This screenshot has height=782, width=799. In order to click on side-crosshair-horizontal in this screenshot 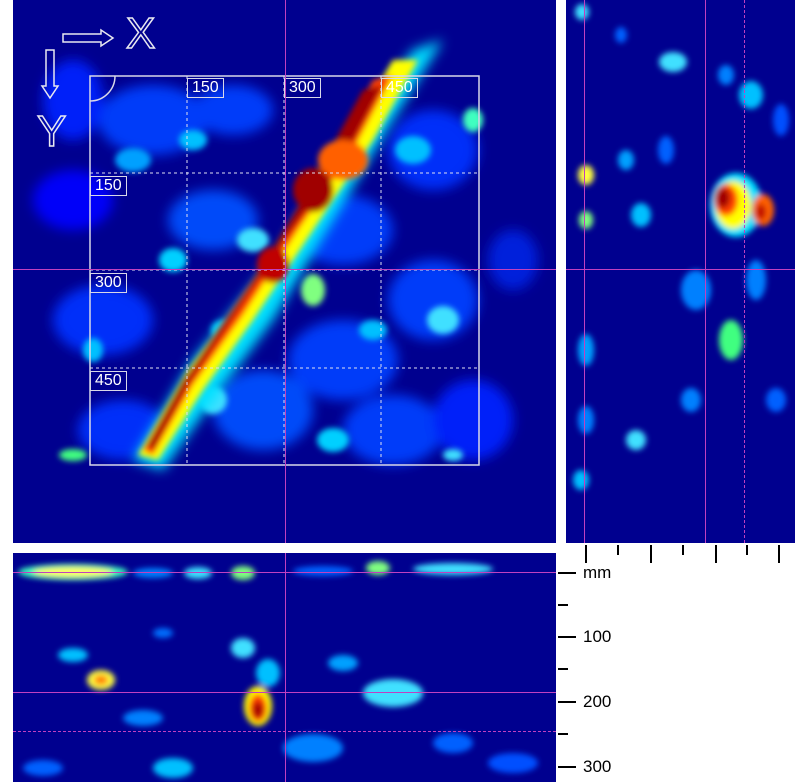, I will do `click(680, 269)`.